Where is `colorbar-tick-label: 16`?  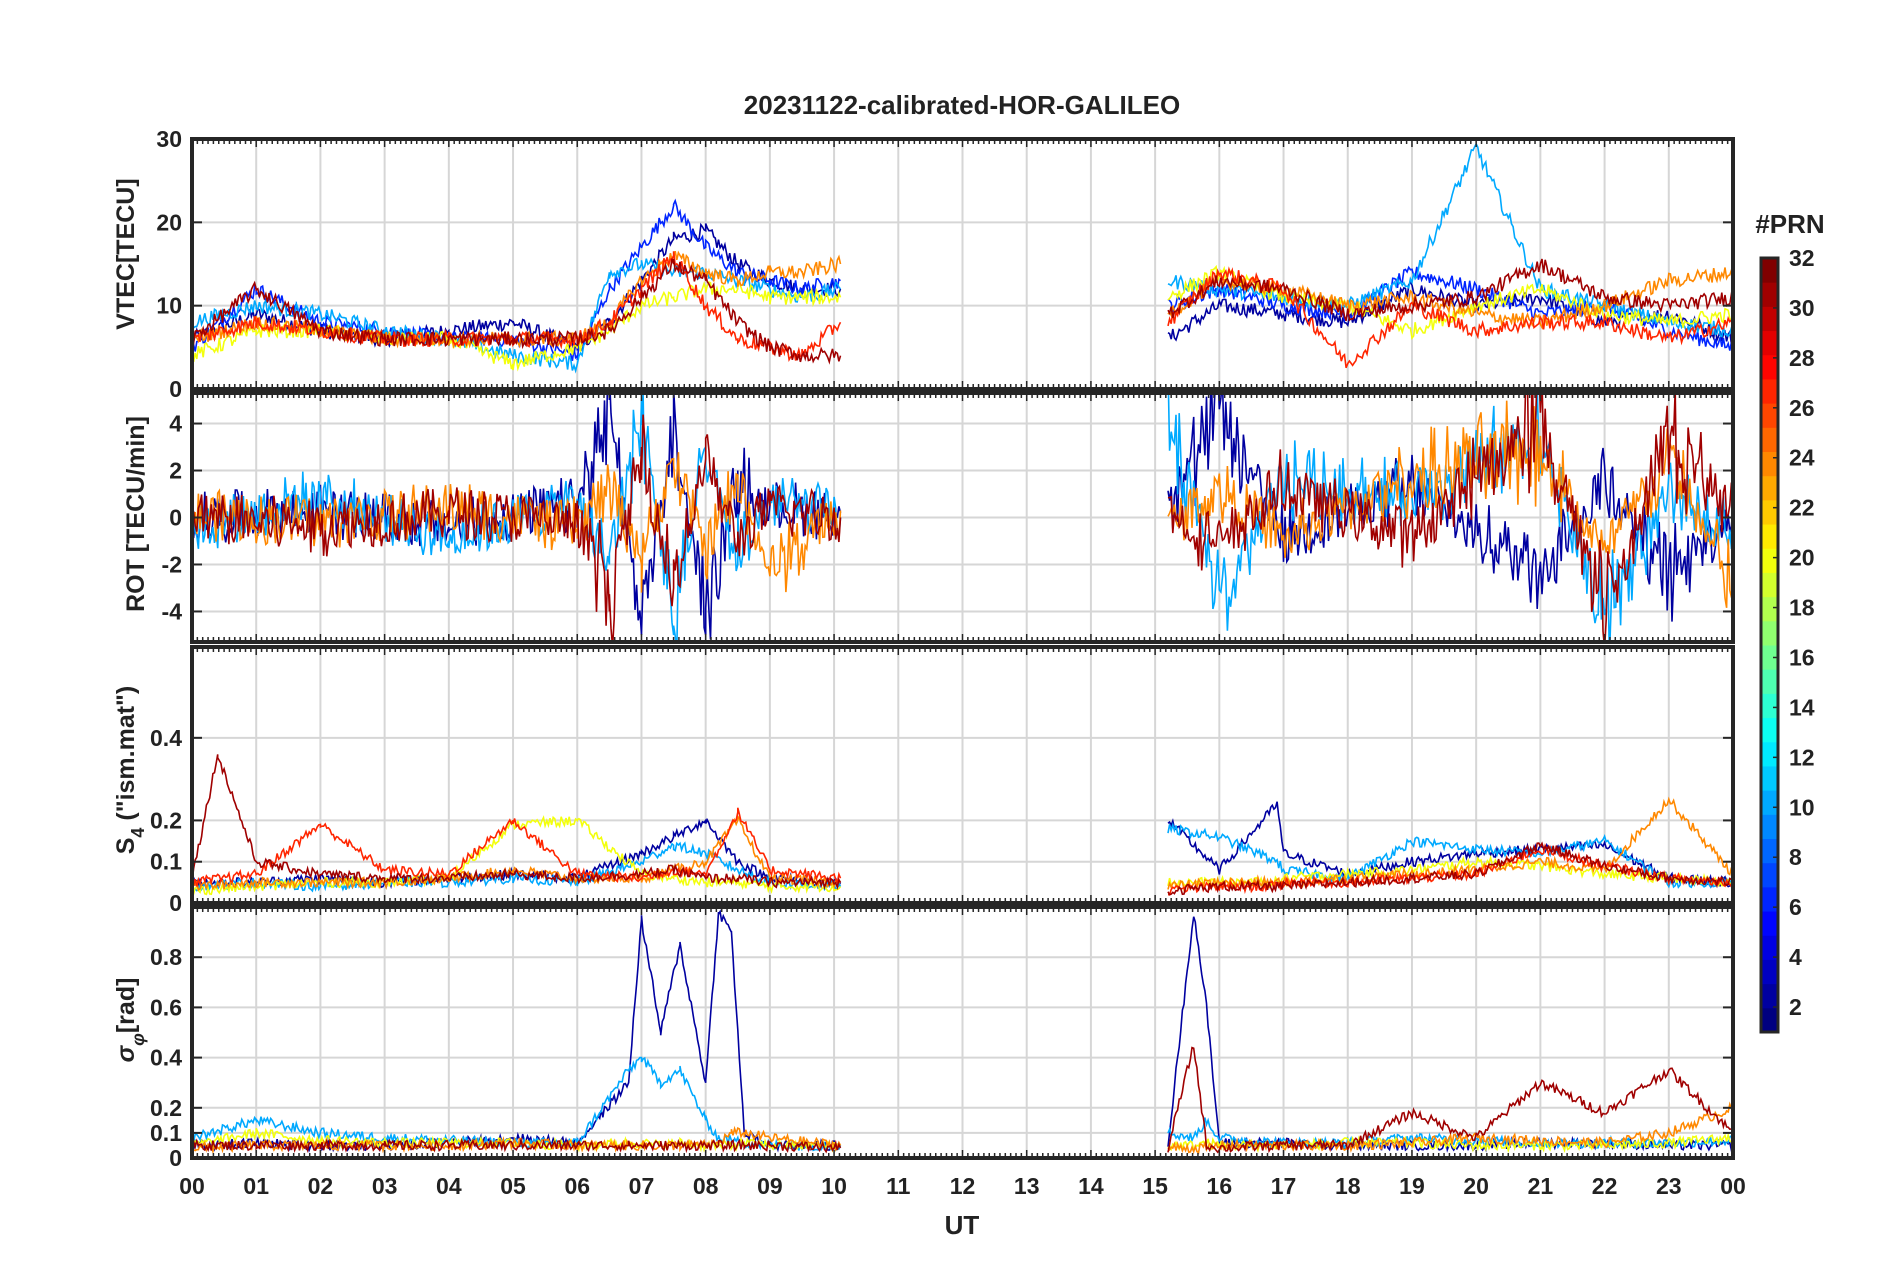
colorbar-tick-label: 16 is located at coordinates (1802, 657).